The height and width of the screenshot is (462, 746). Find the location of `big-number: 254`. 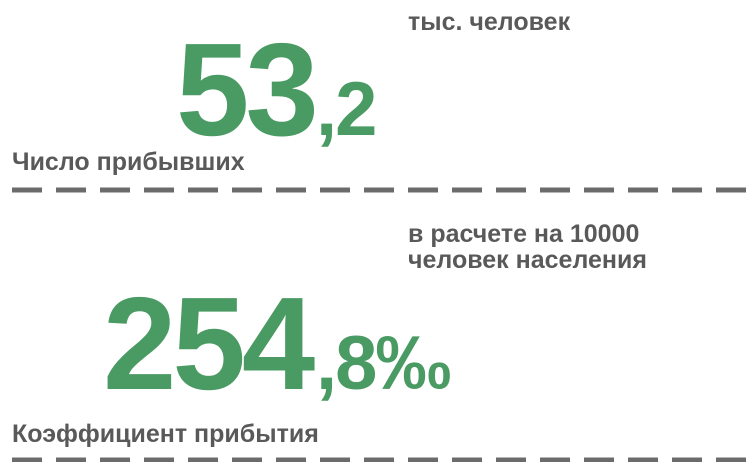

big-number: 254 is located at coordinates (209, 343).